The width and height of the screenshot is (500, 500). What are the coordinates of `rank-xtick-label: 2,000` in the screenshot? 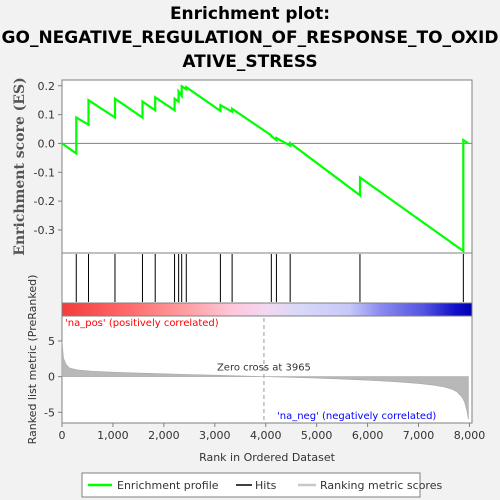 It's located at (164, 435).